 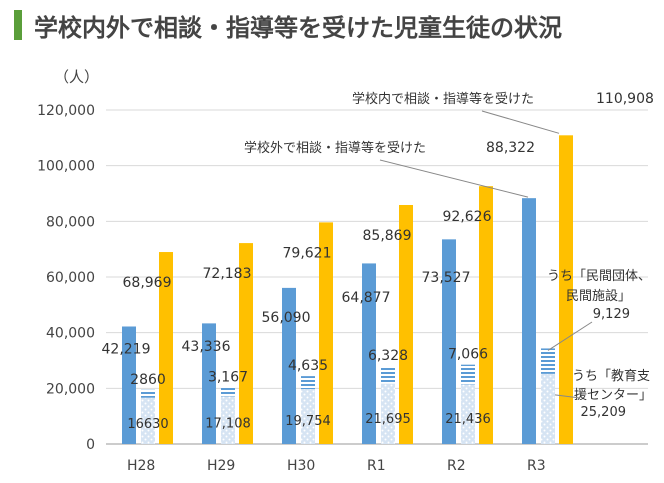 I want to click on annotation-private-line1: うち「民間団体、, so click(x=599, y=276).